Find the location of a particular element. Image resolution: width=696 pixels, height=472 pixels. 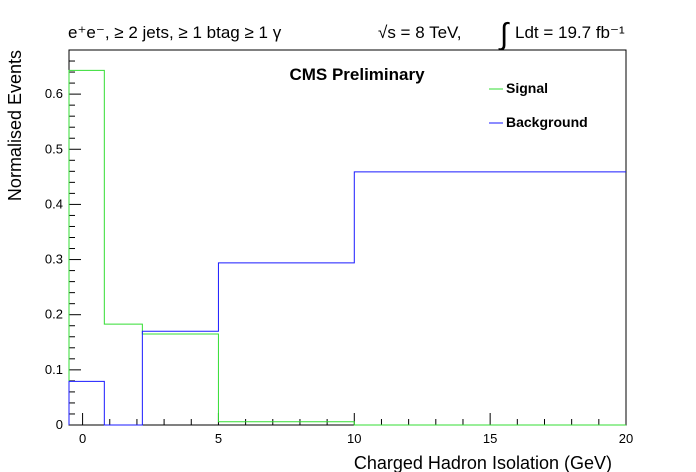

cms-preliminary-label: CMS Preliminary is located at coordinates (357, 74).